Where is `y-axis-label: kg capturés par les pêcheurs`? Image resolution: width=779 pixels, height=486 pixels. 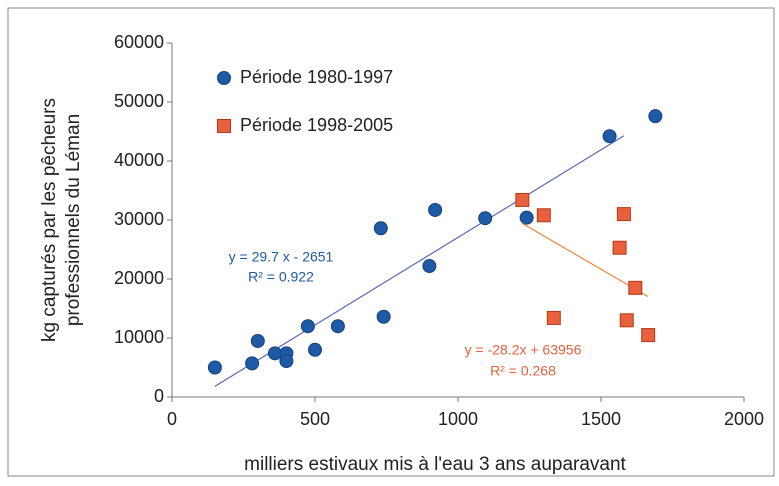
y-axis-label: kg capturés par les pêcheurs is located at coordinates (49, 220).